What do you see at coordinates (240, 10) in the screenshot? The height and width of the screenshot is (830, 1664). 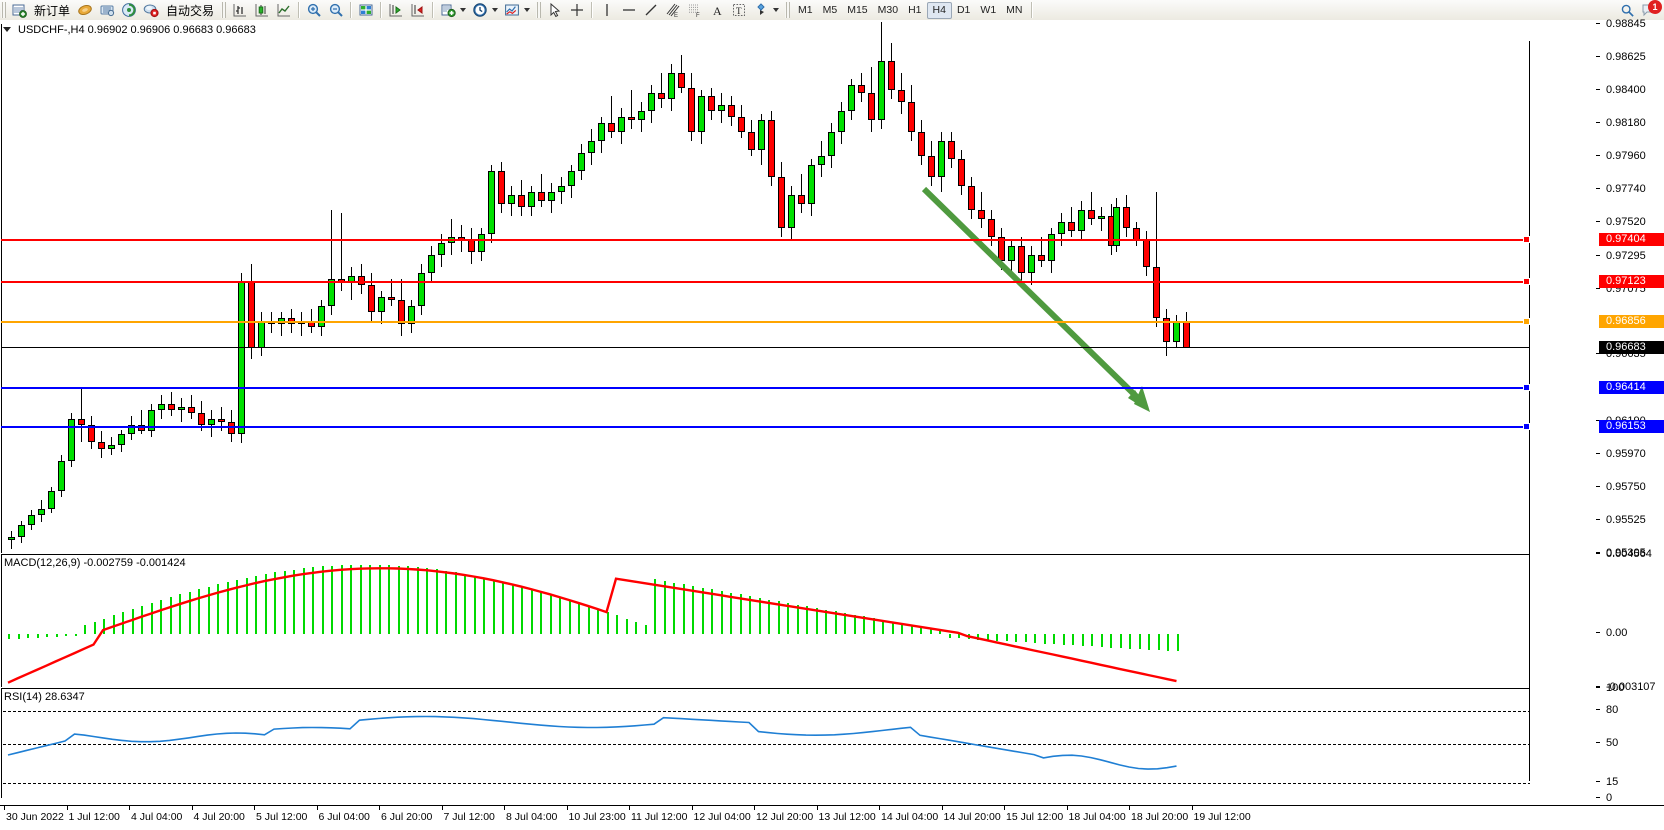 I see `bar-chart-icon` at bounding box center [240, 10].